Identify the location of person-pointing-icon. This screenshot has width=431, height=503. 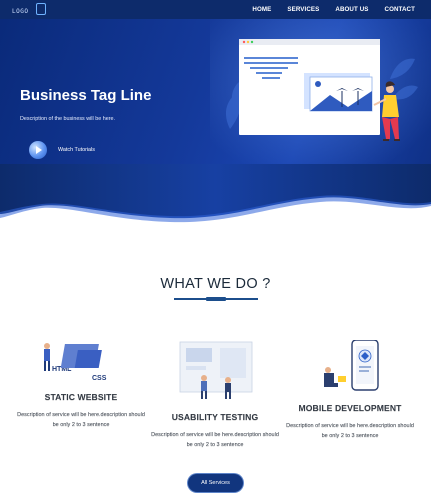
(386, 111).